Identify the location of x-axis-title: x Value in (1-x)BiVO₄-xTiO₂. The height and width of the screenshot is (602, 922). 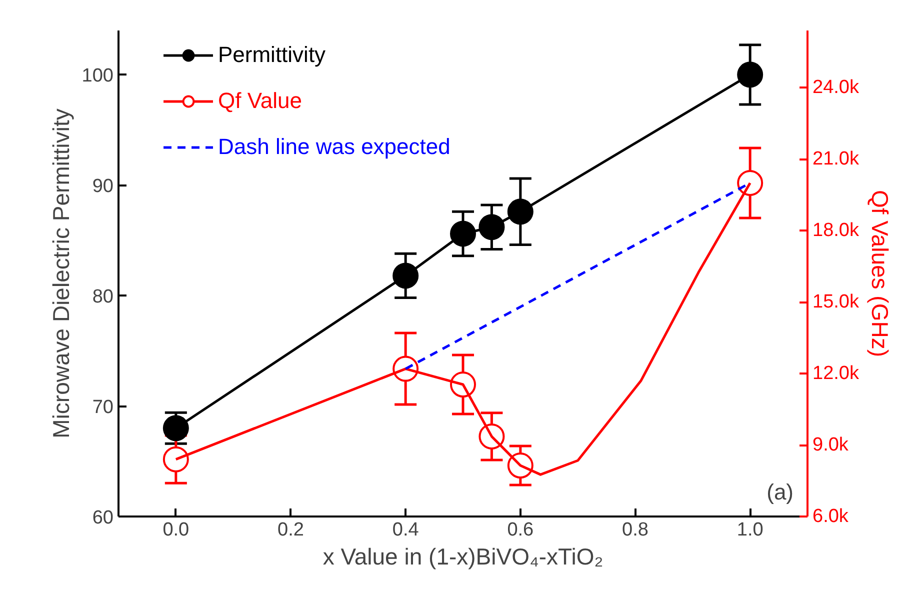
(463, 557).